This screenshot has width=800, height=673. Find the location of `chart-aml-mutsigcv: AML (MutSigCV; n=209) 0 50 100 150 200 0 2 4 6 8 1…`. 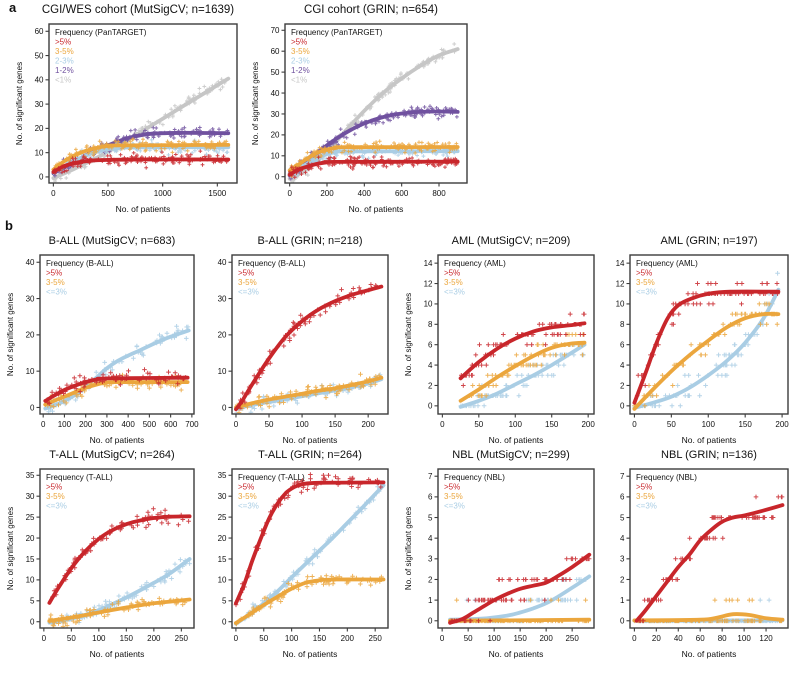

chart-aml-mutsigcv: AML (MutSigCV; n=209) 0 50 100 150 200 0 2 4 6 8 1… is located at coordinates (503, 340).